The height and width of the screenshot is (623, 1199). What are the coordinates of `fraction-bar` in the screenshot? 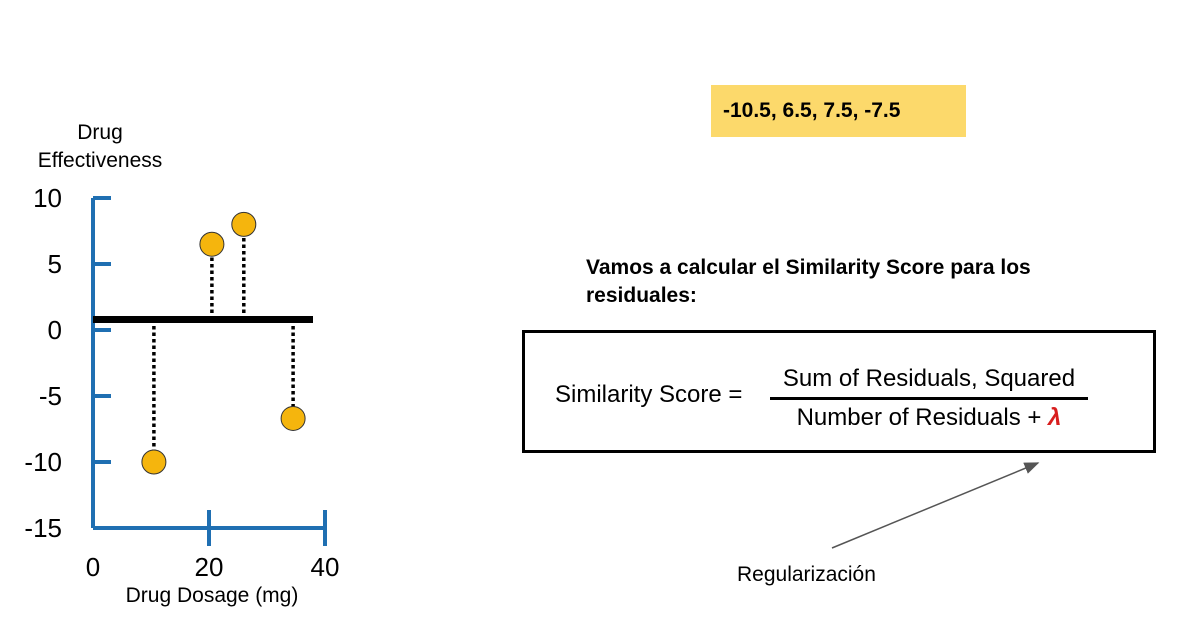 It's located at (929, 398).